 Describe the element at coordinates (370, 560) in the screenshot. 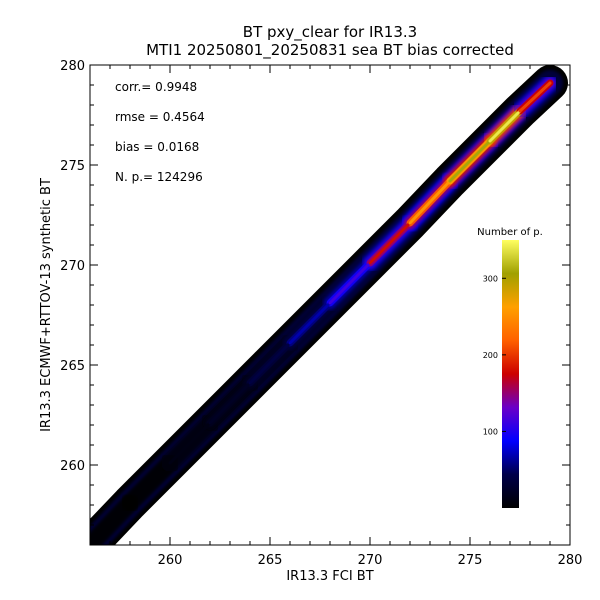

I see `x-tick-label: 270` at that location.